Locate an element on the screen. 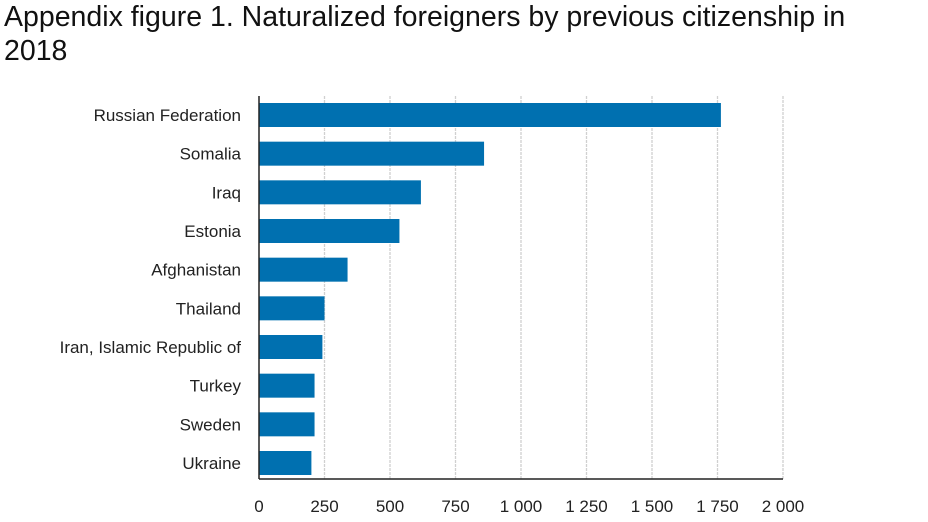  category-label: Iraq is located at coordinates (226, 192).